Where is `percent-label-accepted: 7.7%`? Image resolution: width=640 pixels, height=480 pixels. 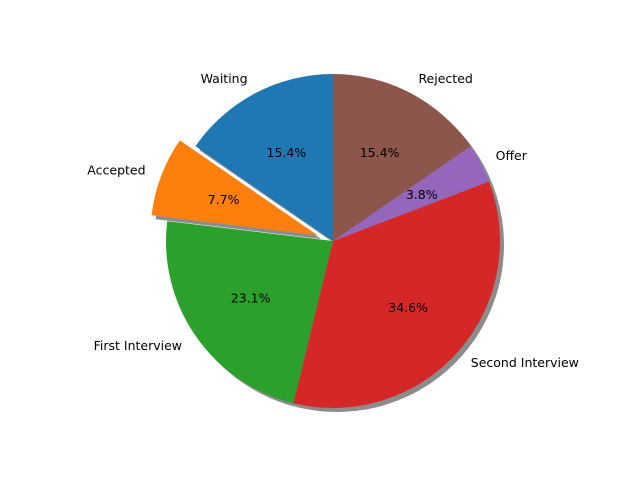
percent-label-accepted: 7.7% is located at coordinates (224, 199).